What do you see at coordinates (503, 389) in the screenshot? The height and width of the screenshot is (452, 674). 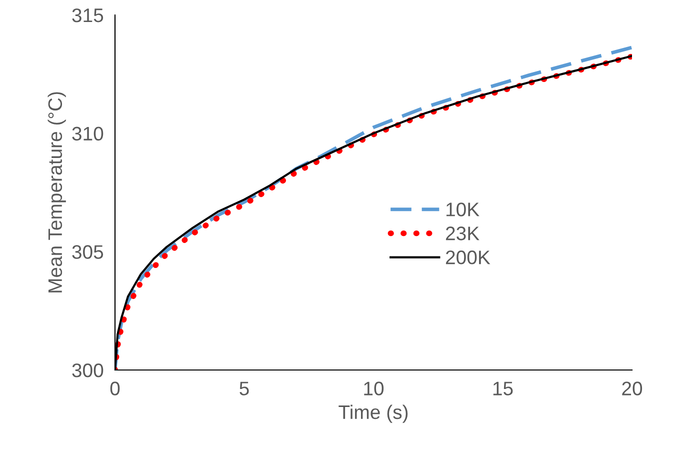 I see `x-tick-label: 15` at bounding box center [503, 389].